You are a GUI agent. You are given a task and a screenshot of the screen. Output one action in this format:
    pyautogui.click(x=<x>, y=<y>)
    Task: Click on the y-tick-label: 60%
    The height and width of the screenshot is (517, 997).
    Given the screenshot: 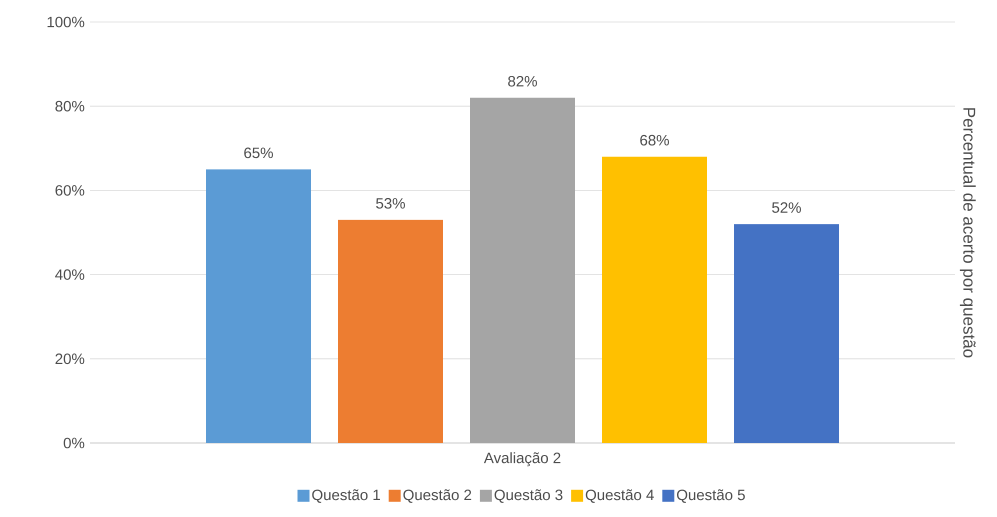 What is the action you would take?
    pyautogui.click(x=70, y=190)
    